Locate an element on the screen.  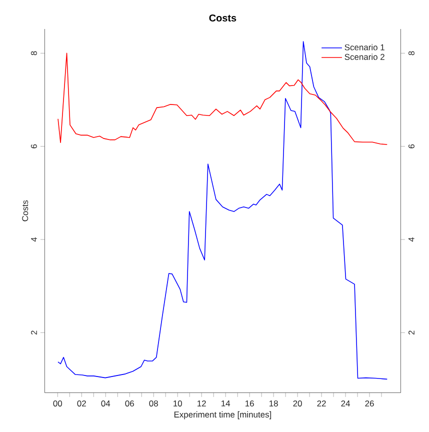
y-tick-label: 8 is located at coordinates (33, 53).